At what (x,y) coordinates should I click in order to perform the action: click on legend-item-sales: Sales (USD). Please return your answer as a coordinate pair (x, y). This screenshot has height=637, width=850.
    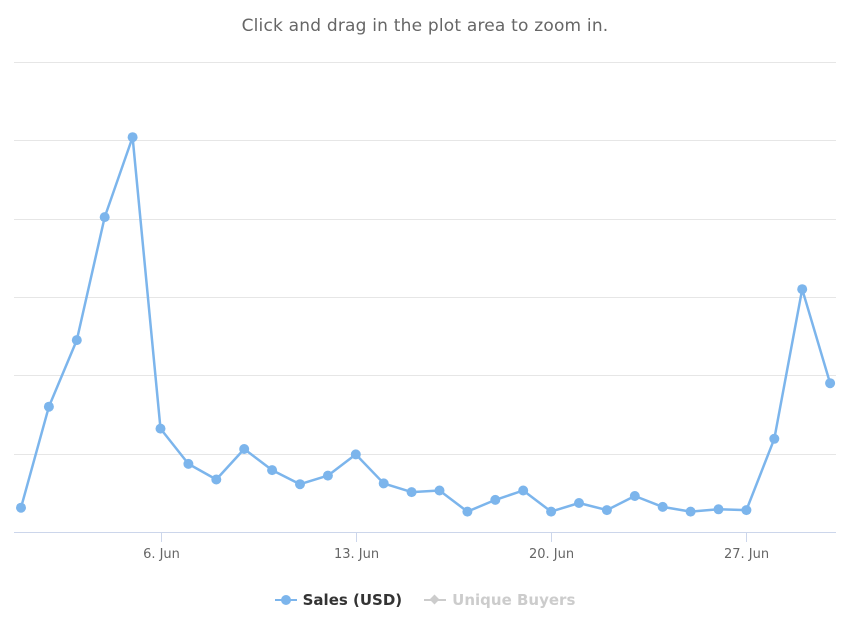
    Looking at the image, I should click on (338, 600).